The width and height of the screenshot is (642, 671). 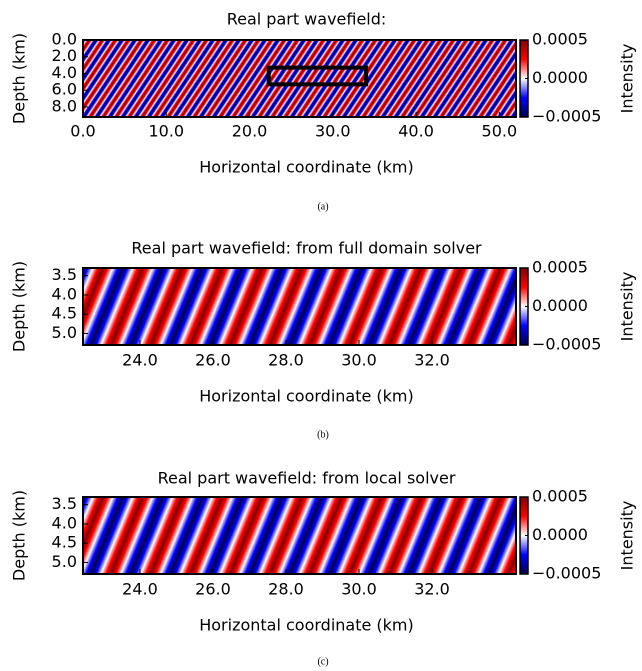 I want to click on chart-title: Real part wavefield: from local solver, so click(x=307, y=478).